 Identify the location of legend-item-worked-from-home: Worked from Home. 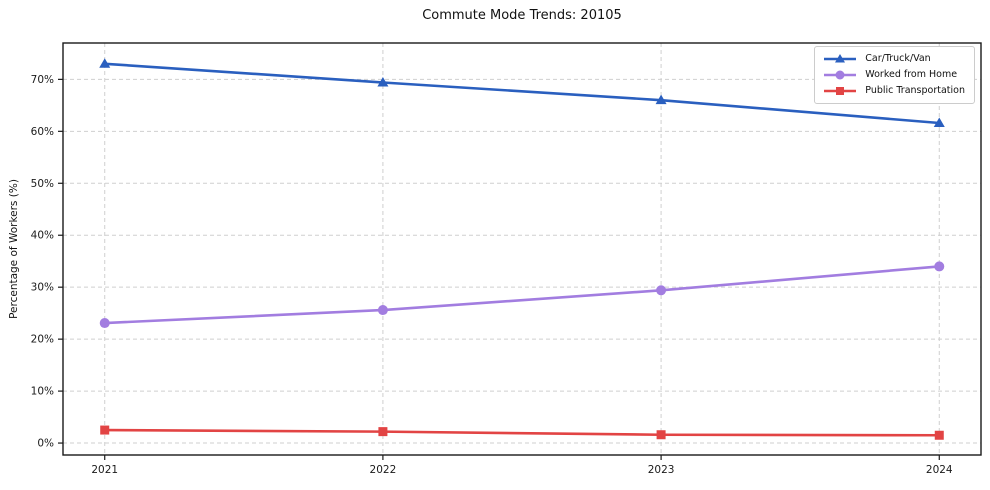
(894, 75).